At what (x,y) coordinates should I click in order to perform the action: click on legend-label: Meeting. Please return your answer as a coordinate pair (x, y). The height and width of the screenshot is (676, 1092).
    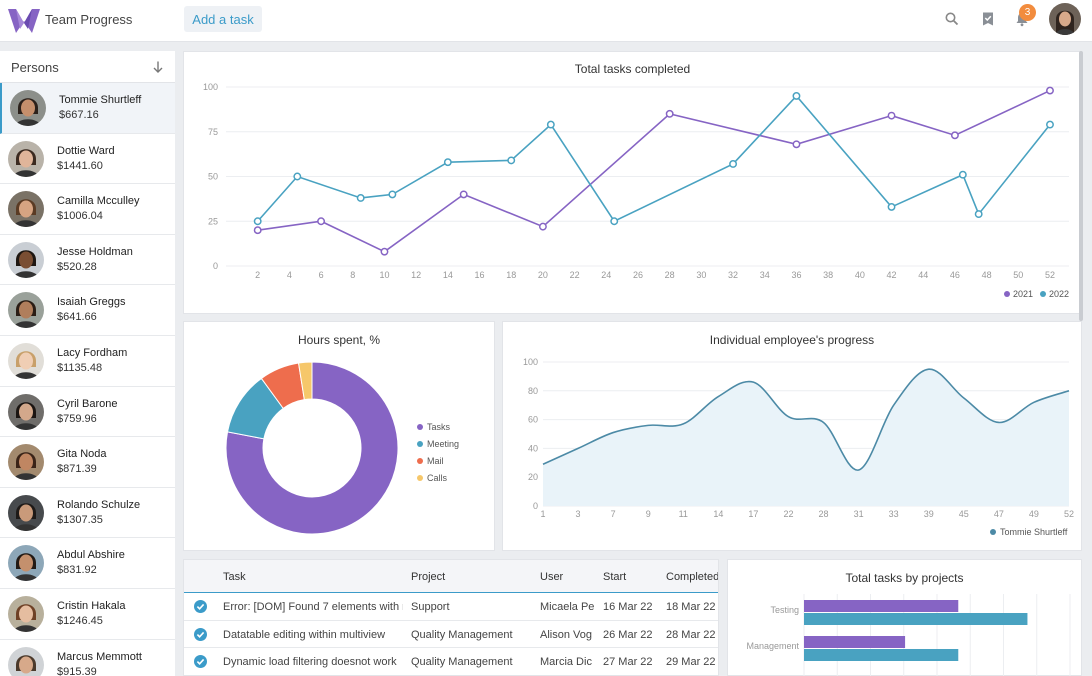
    Looking at the image, I should click on (443, 444).